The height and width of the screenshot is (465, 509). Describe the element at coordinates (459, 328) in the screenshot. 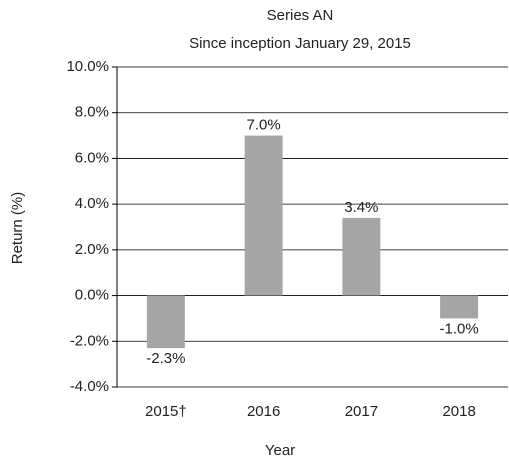

I see `value-label: -1.0%` at that location.